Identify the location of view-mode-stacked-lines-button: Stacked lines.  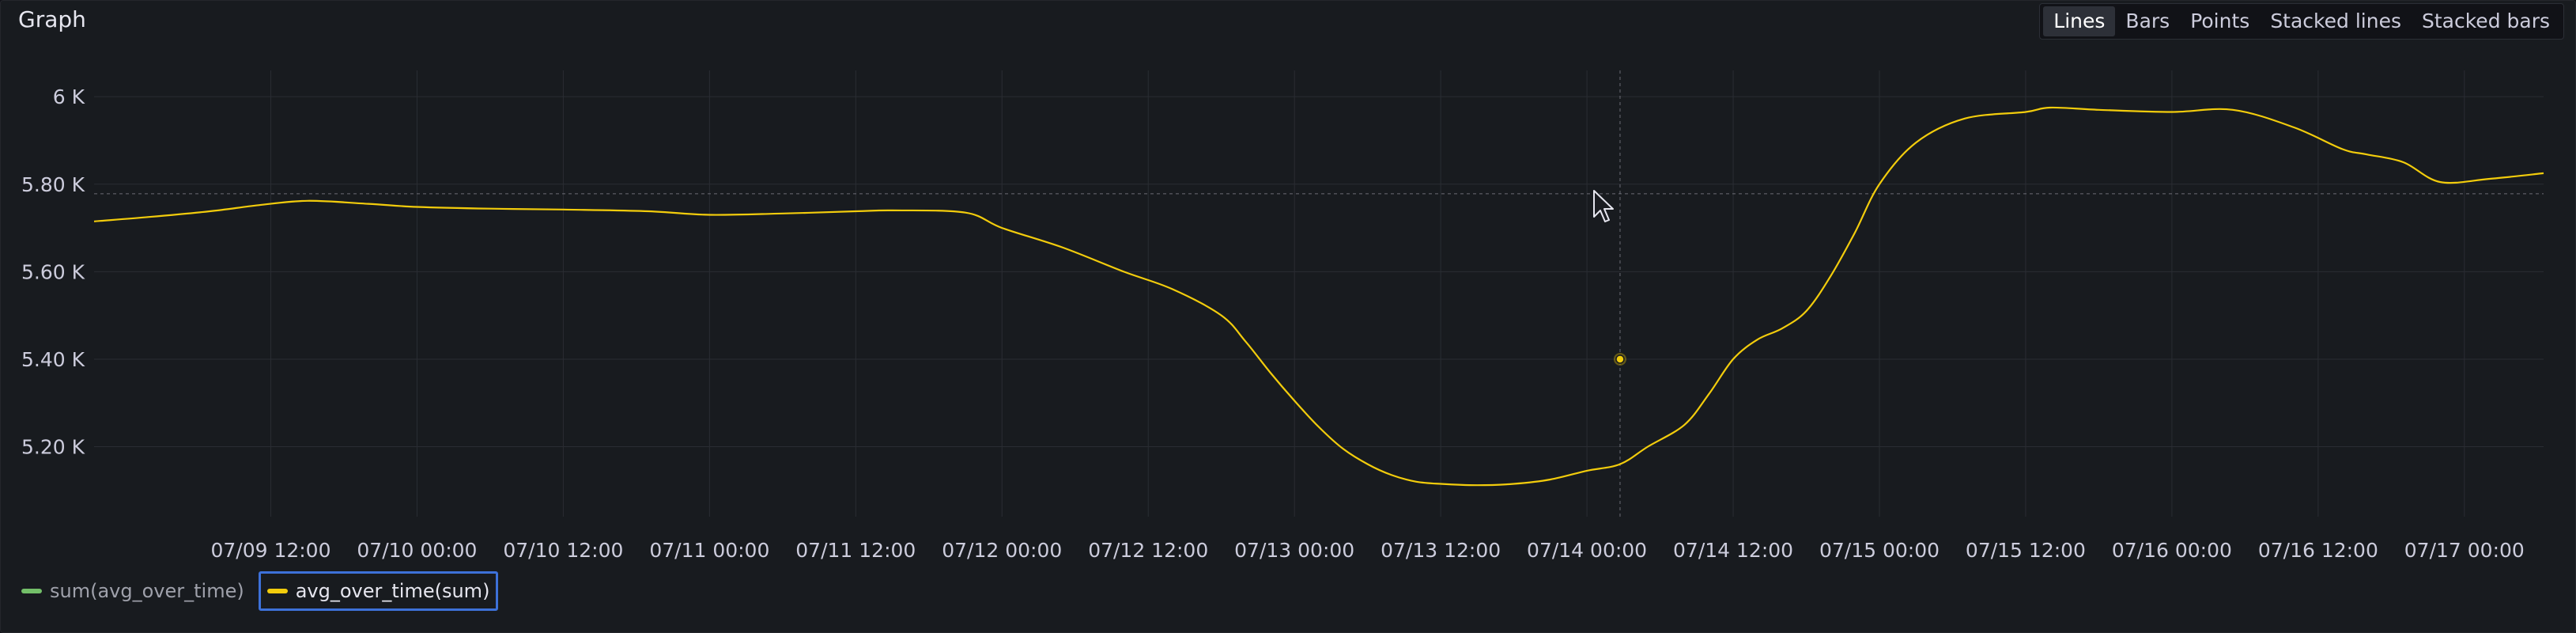
(2335, 20).